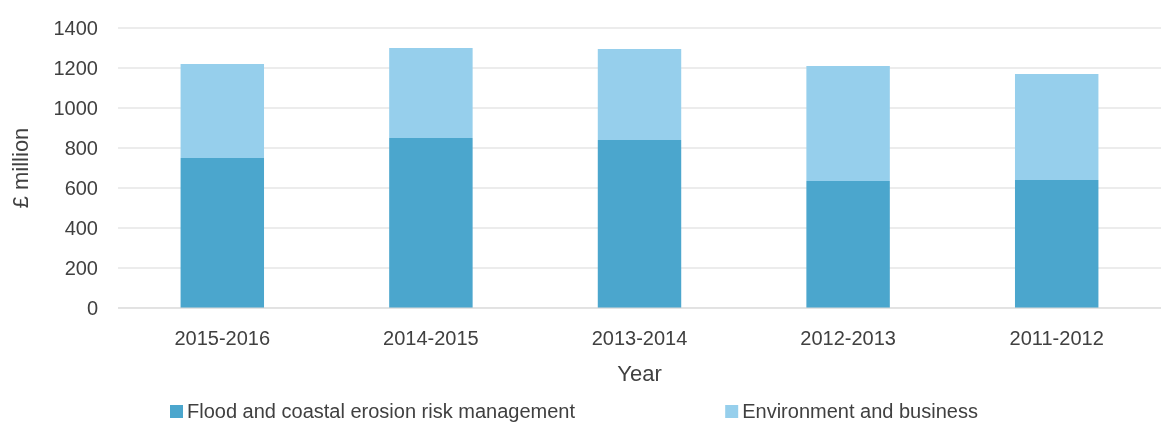 This screenshot has height=430, width=1171. Describe the element at coordinates (1056, 338) in the screenshot. I see `x-tick-label: 2011-2012` at that location.